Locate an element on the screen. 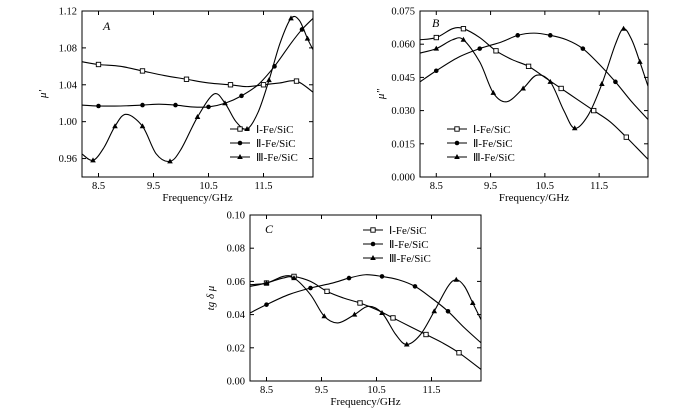 Image resolution: width=700 pixels, height=415 pixels. x-tick-label: 11.5 is located at coordinates (432, 390).